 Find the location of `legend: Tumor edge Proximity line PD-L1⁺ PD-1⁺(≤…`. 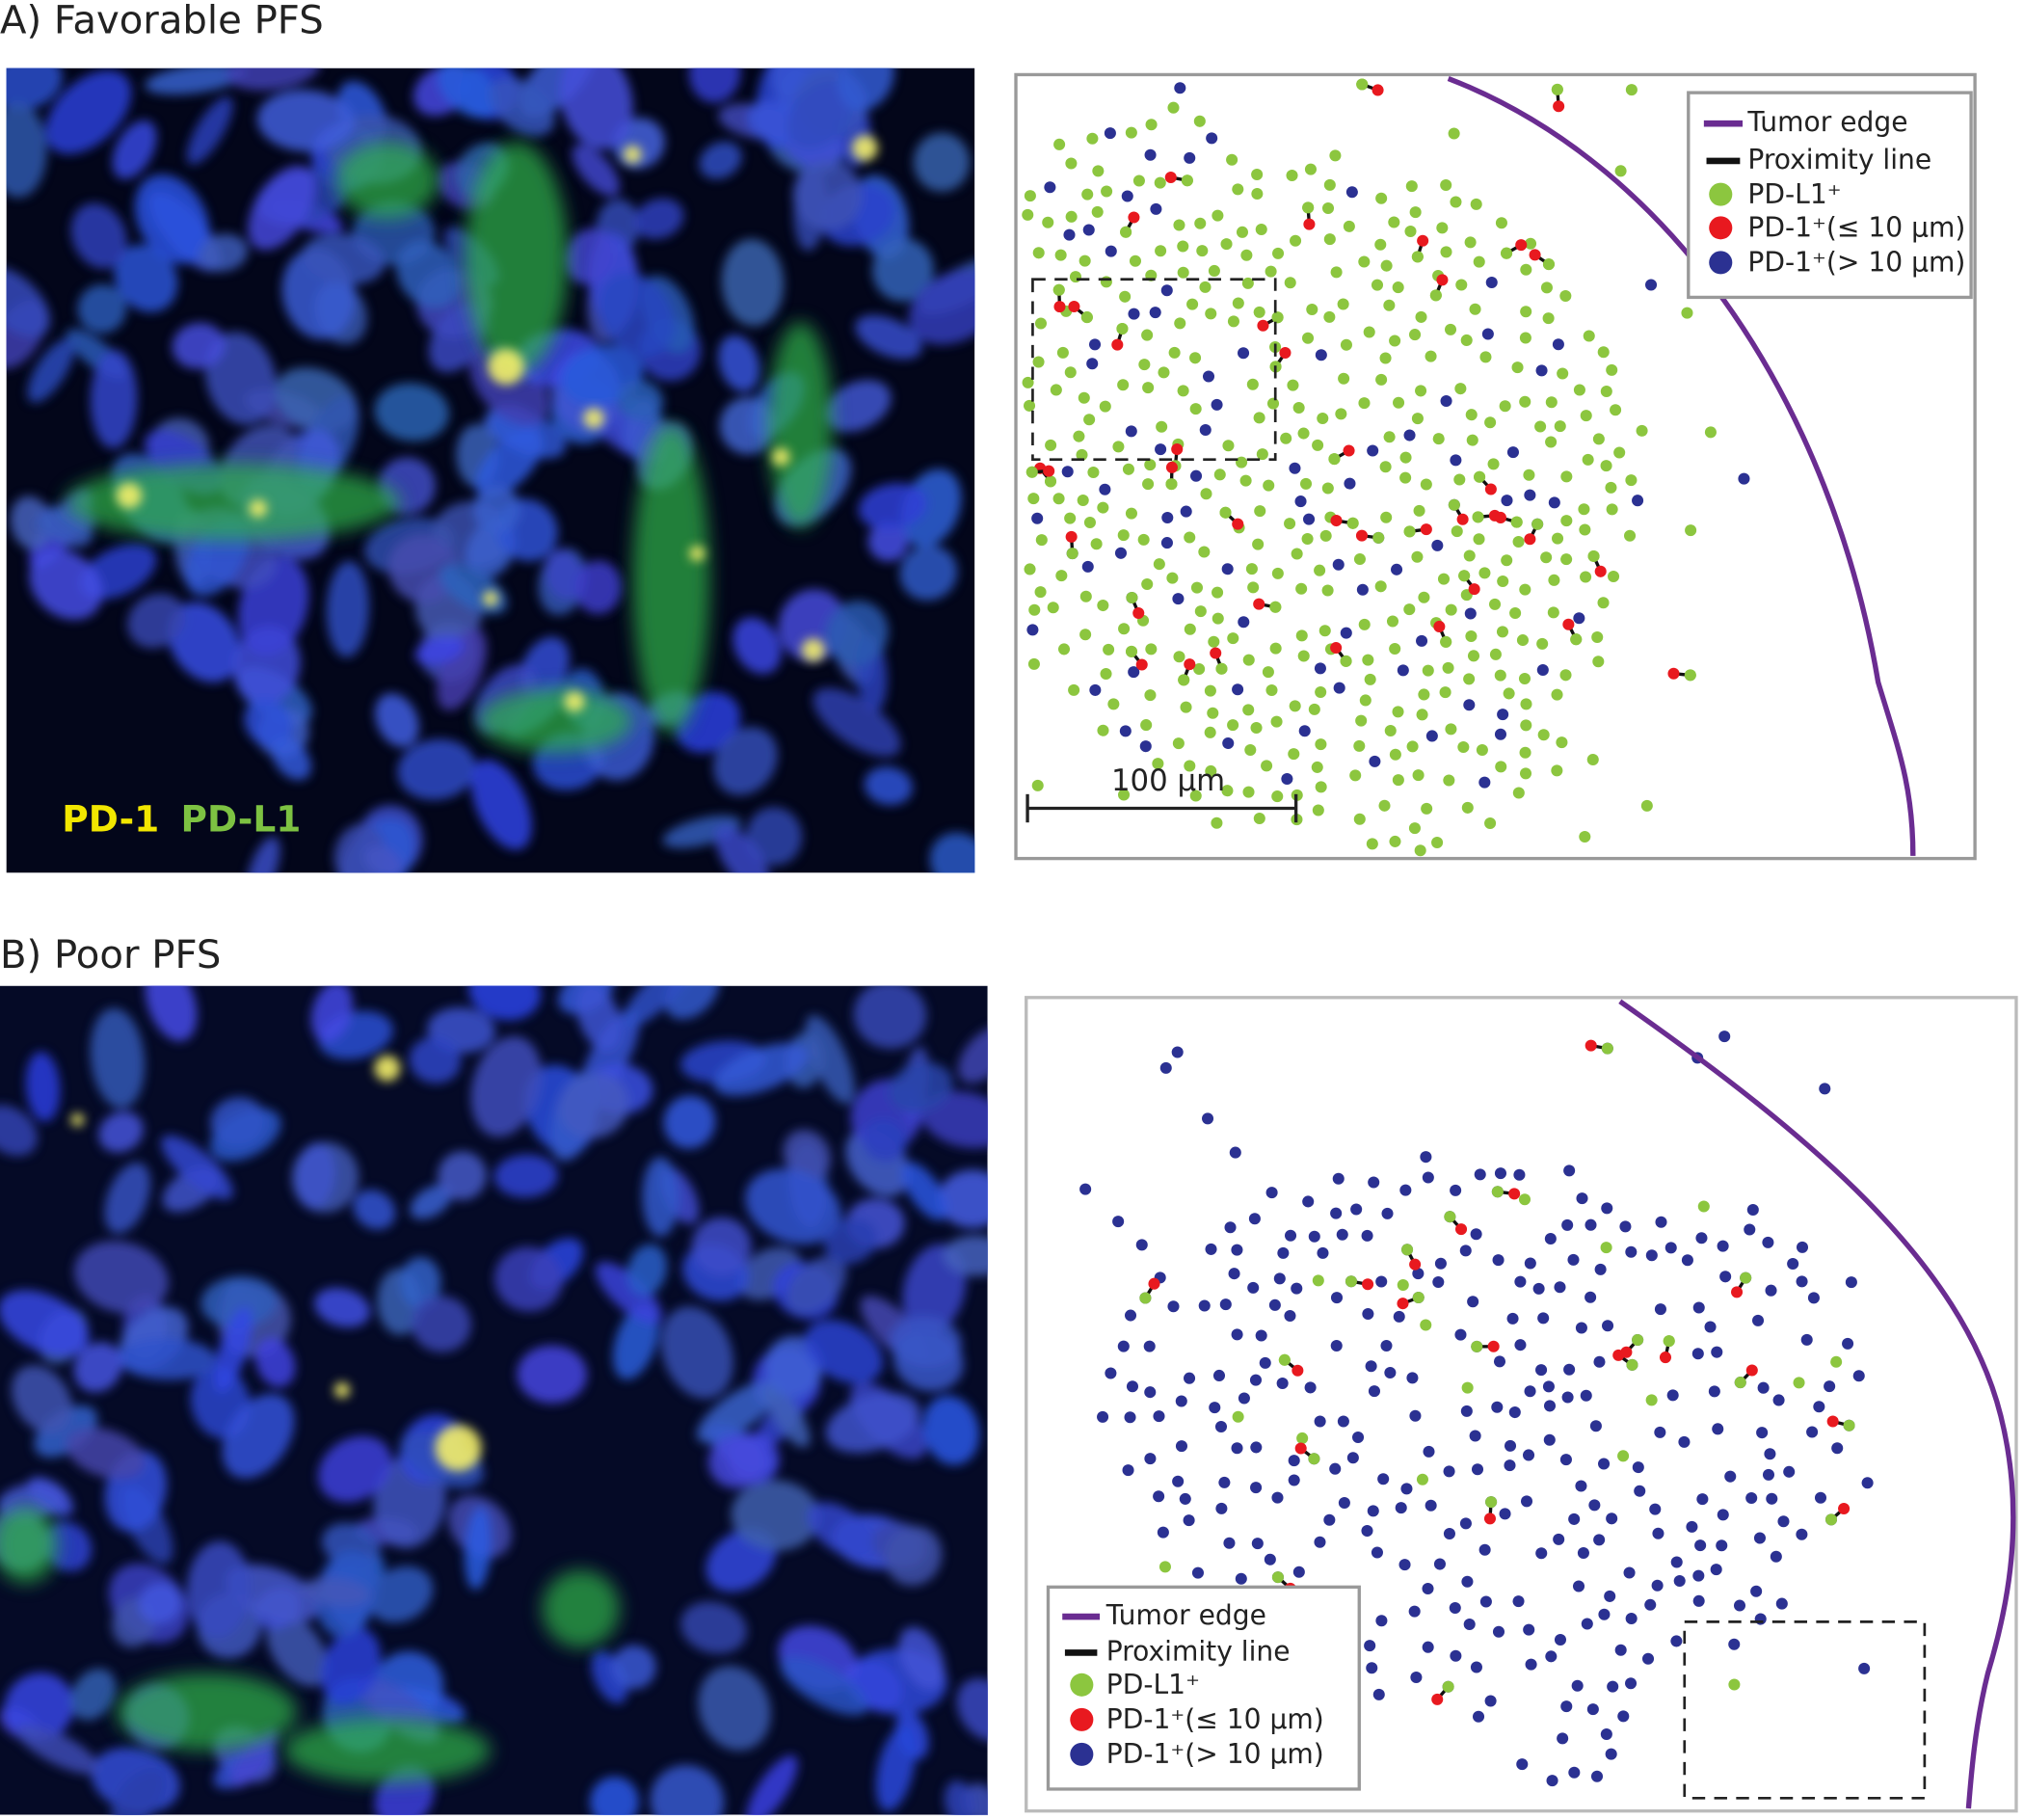

legend: Tumor edge Proximity line PD-L1⁺ PD-1⁺(≤… is located at coordinates (1830, 195).